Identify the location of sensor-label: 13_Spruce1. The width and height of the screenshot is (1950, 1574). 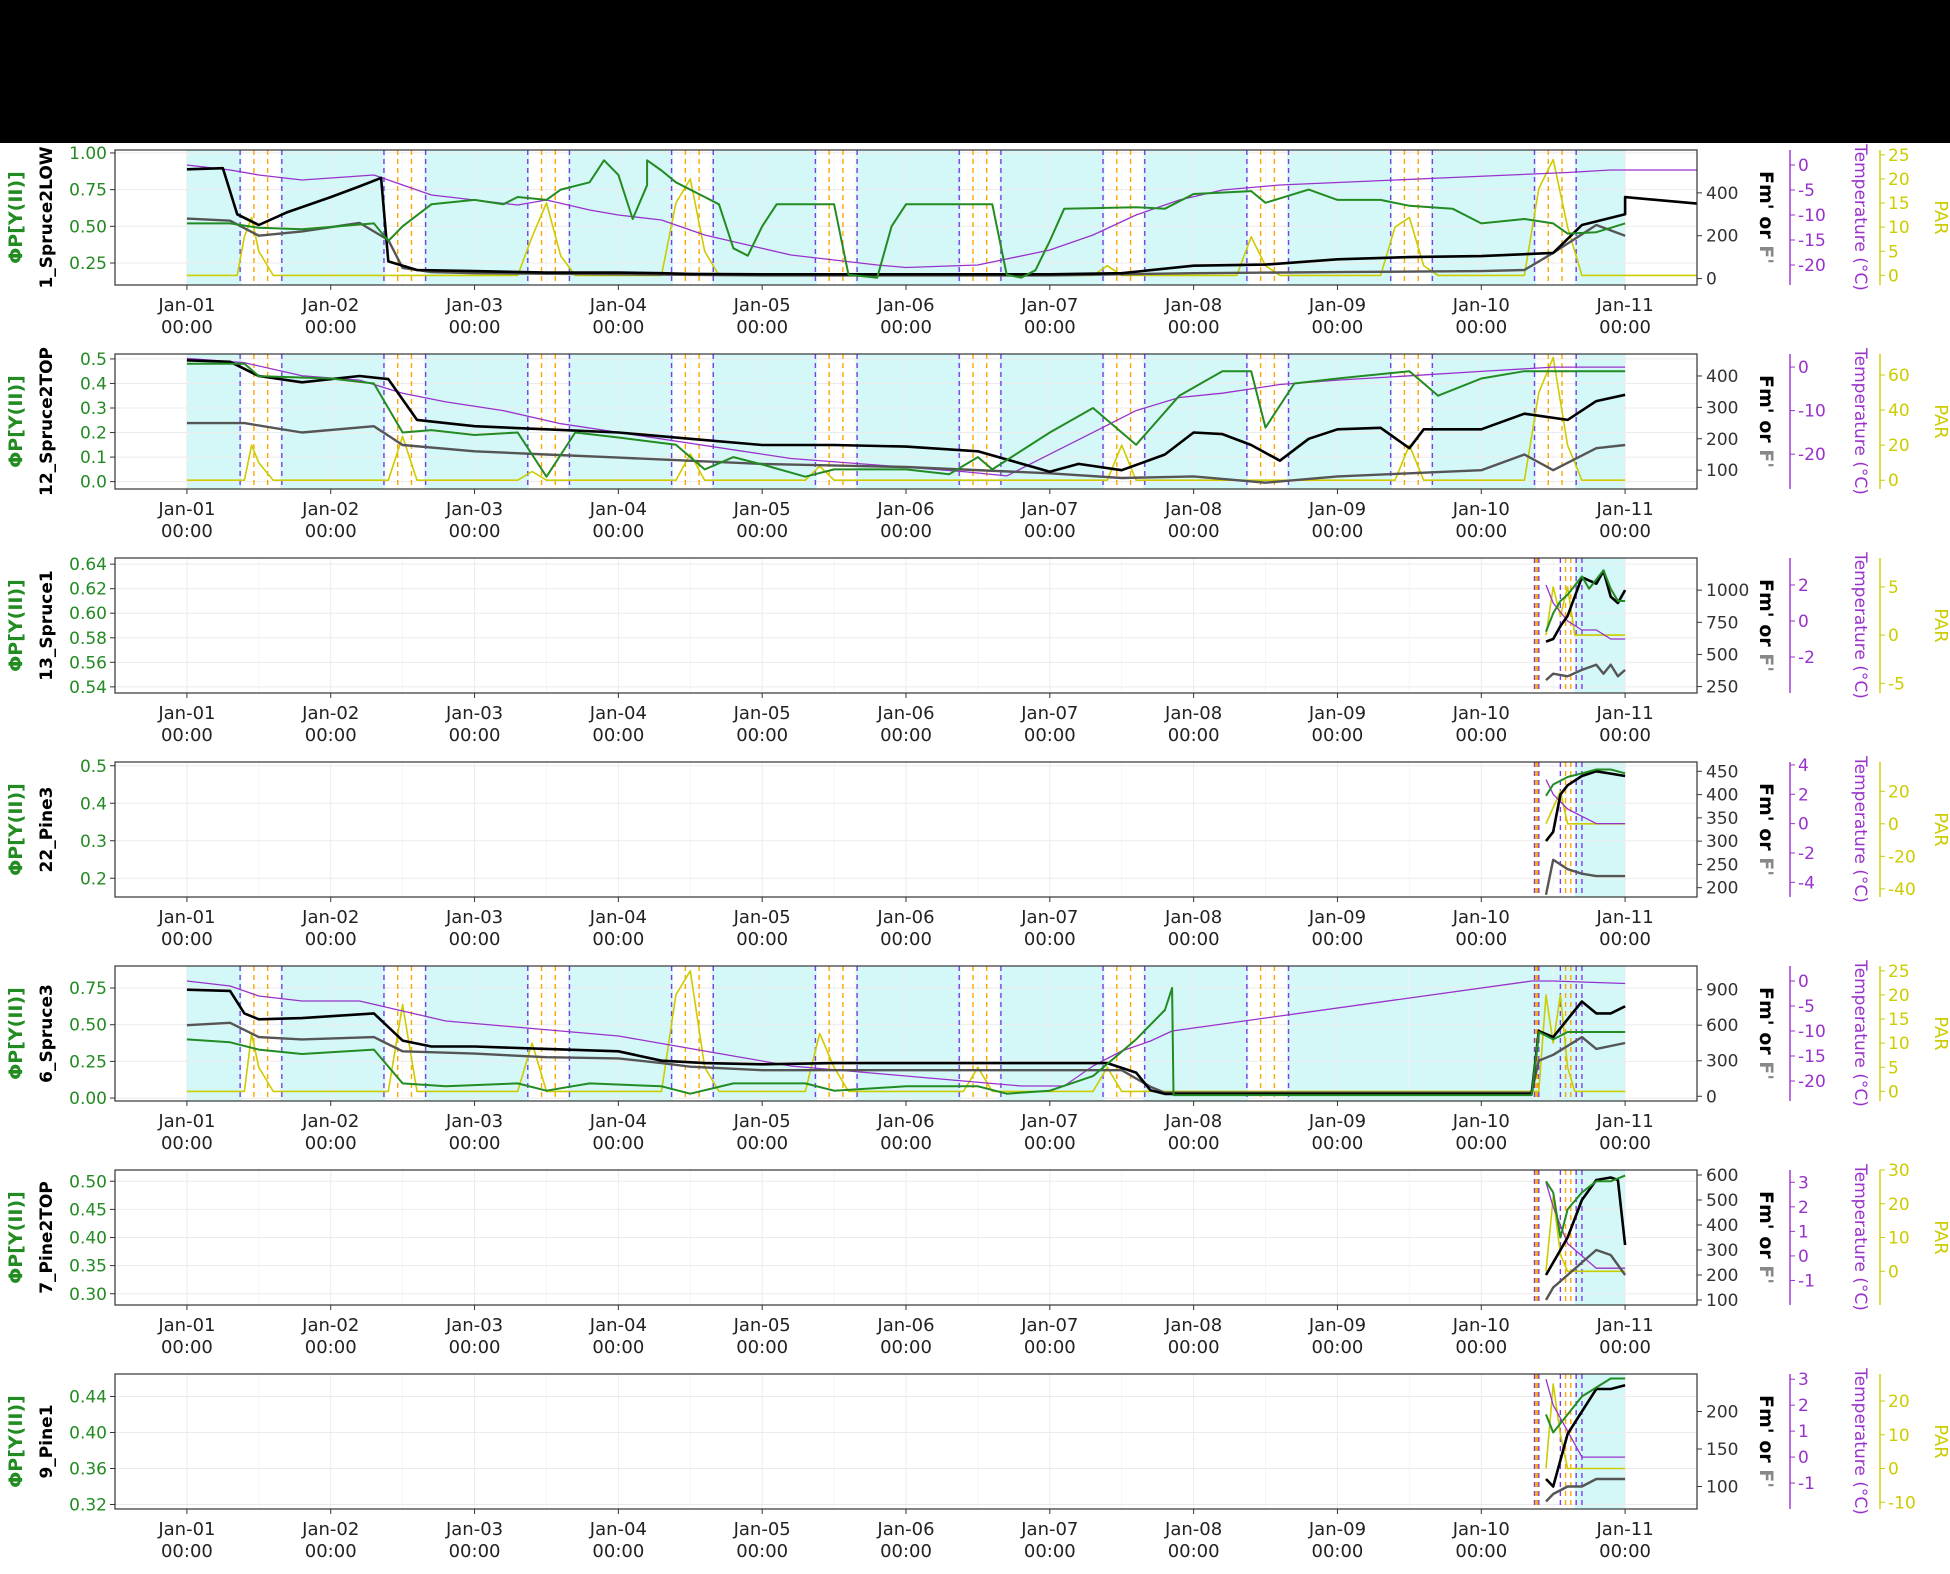
(47, 625).